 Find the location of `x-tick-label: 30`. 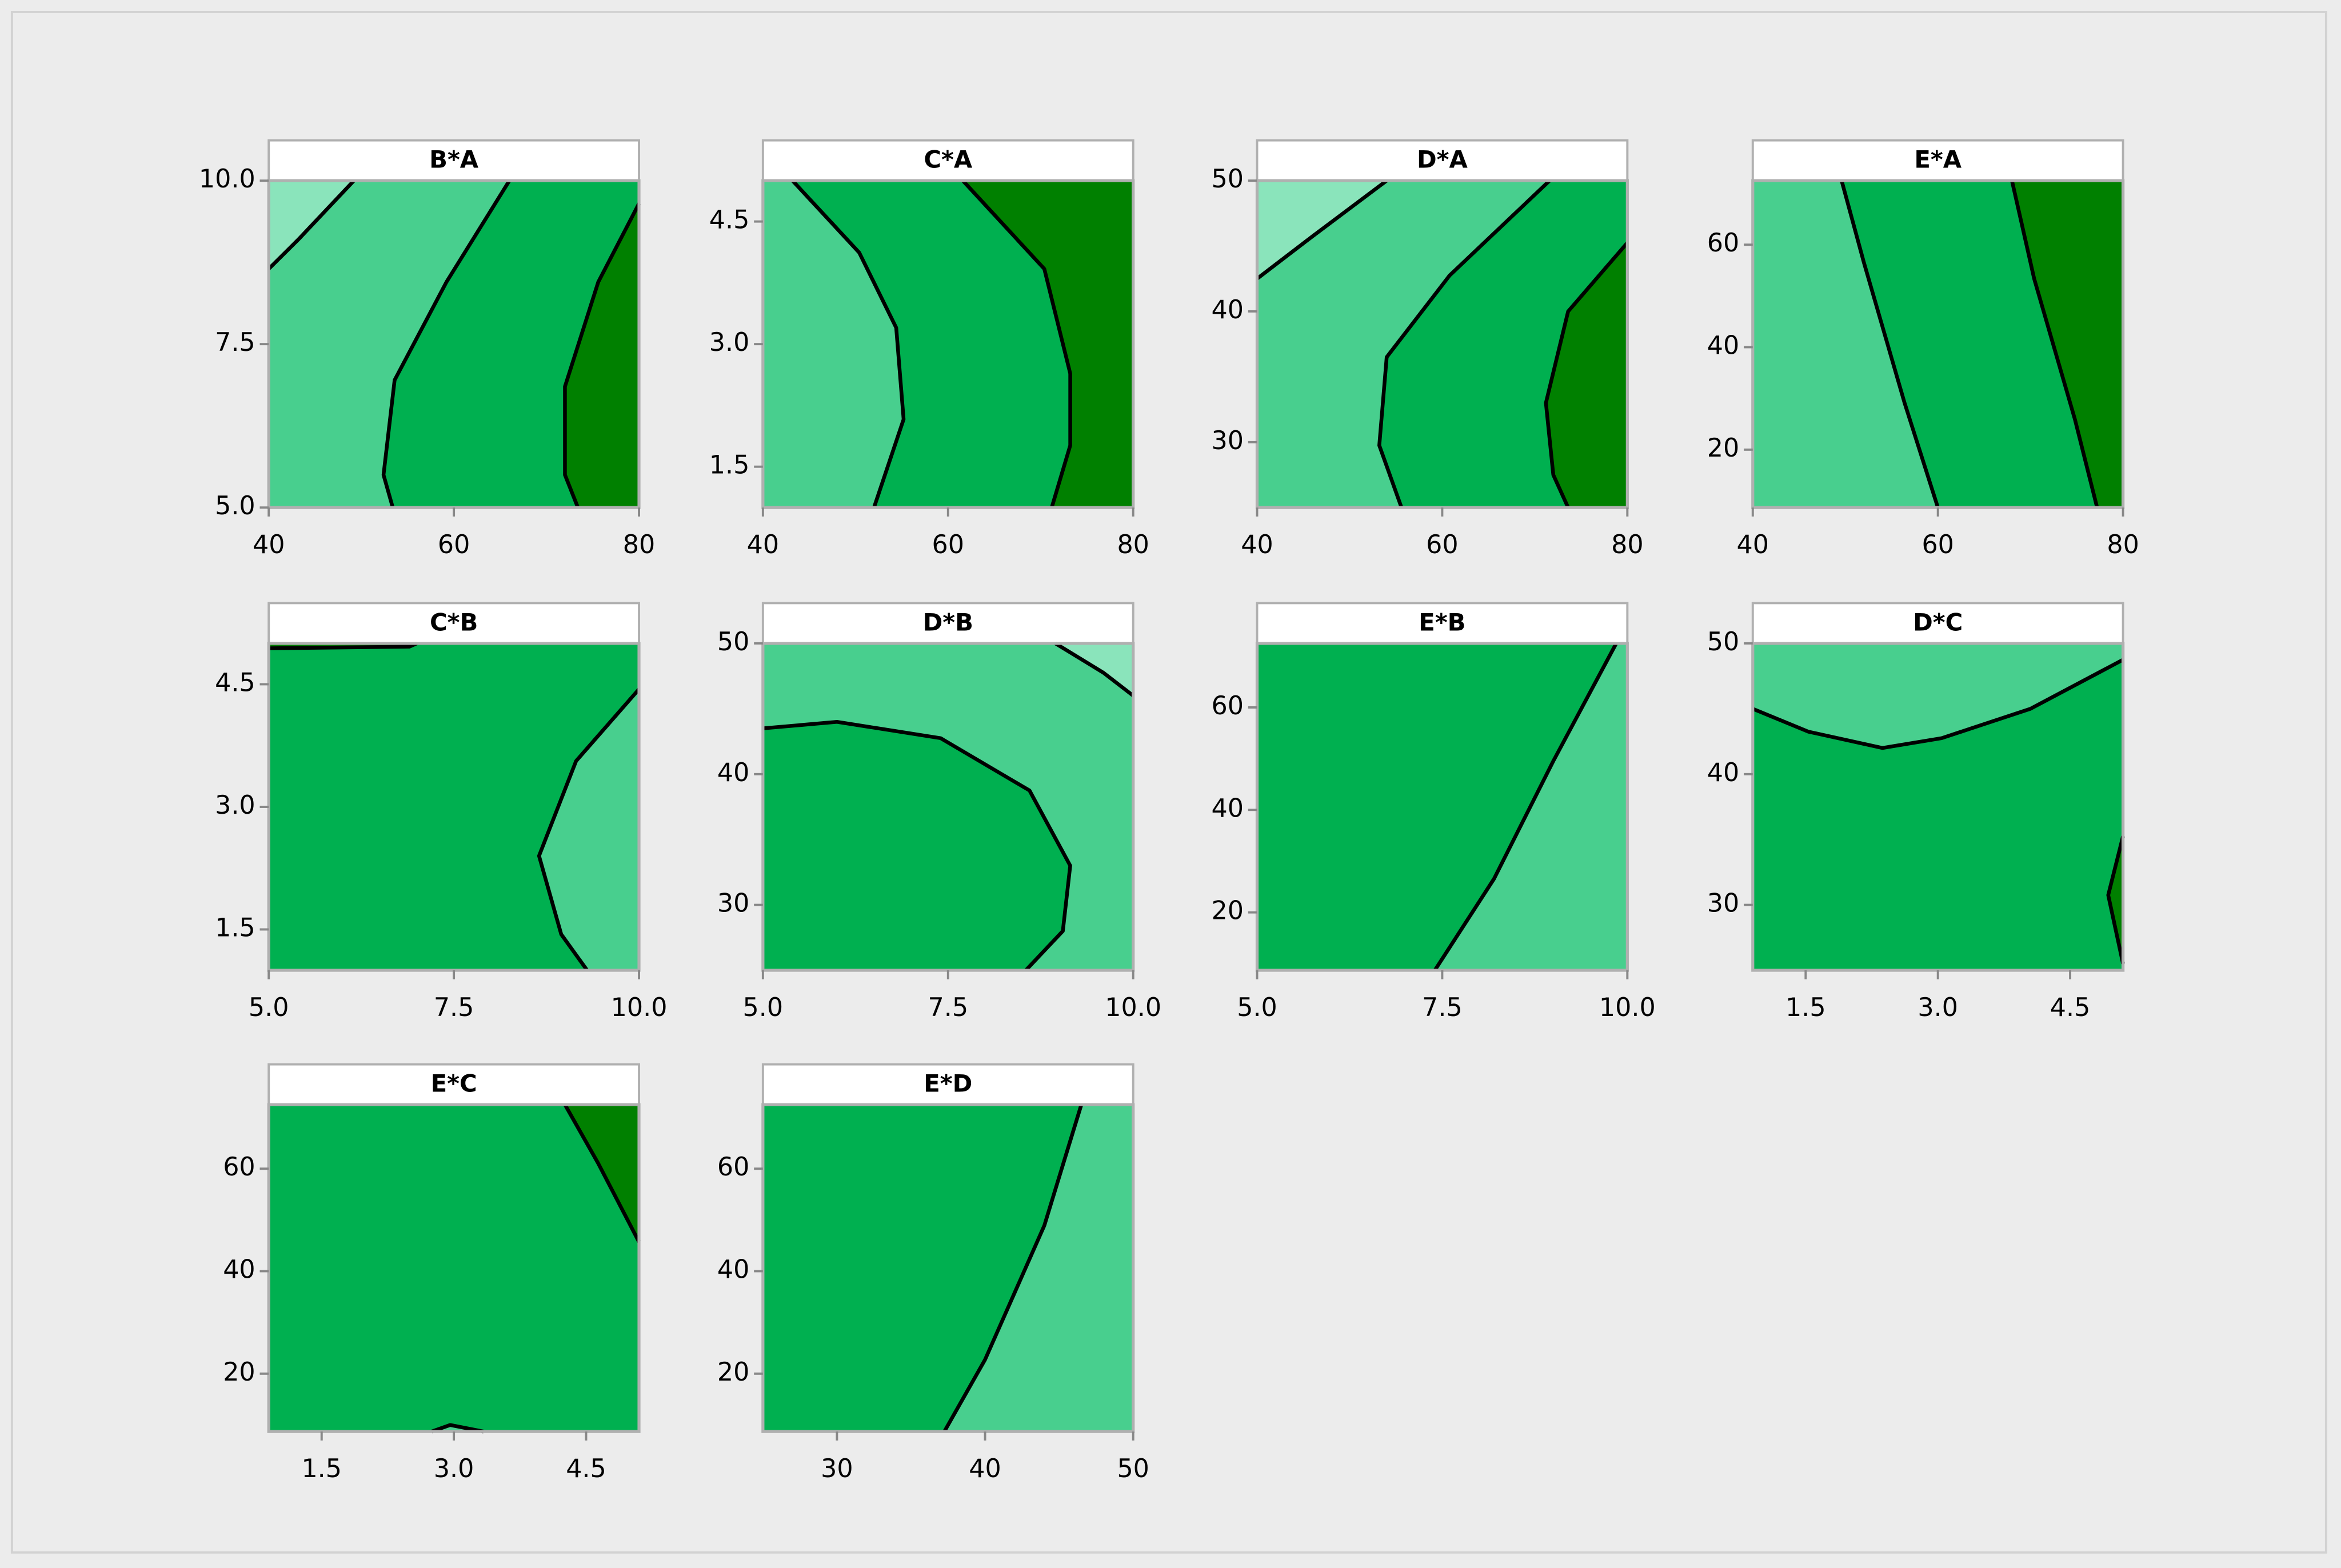

x-tick-label: 30 is located at coordinates (837, 1468).